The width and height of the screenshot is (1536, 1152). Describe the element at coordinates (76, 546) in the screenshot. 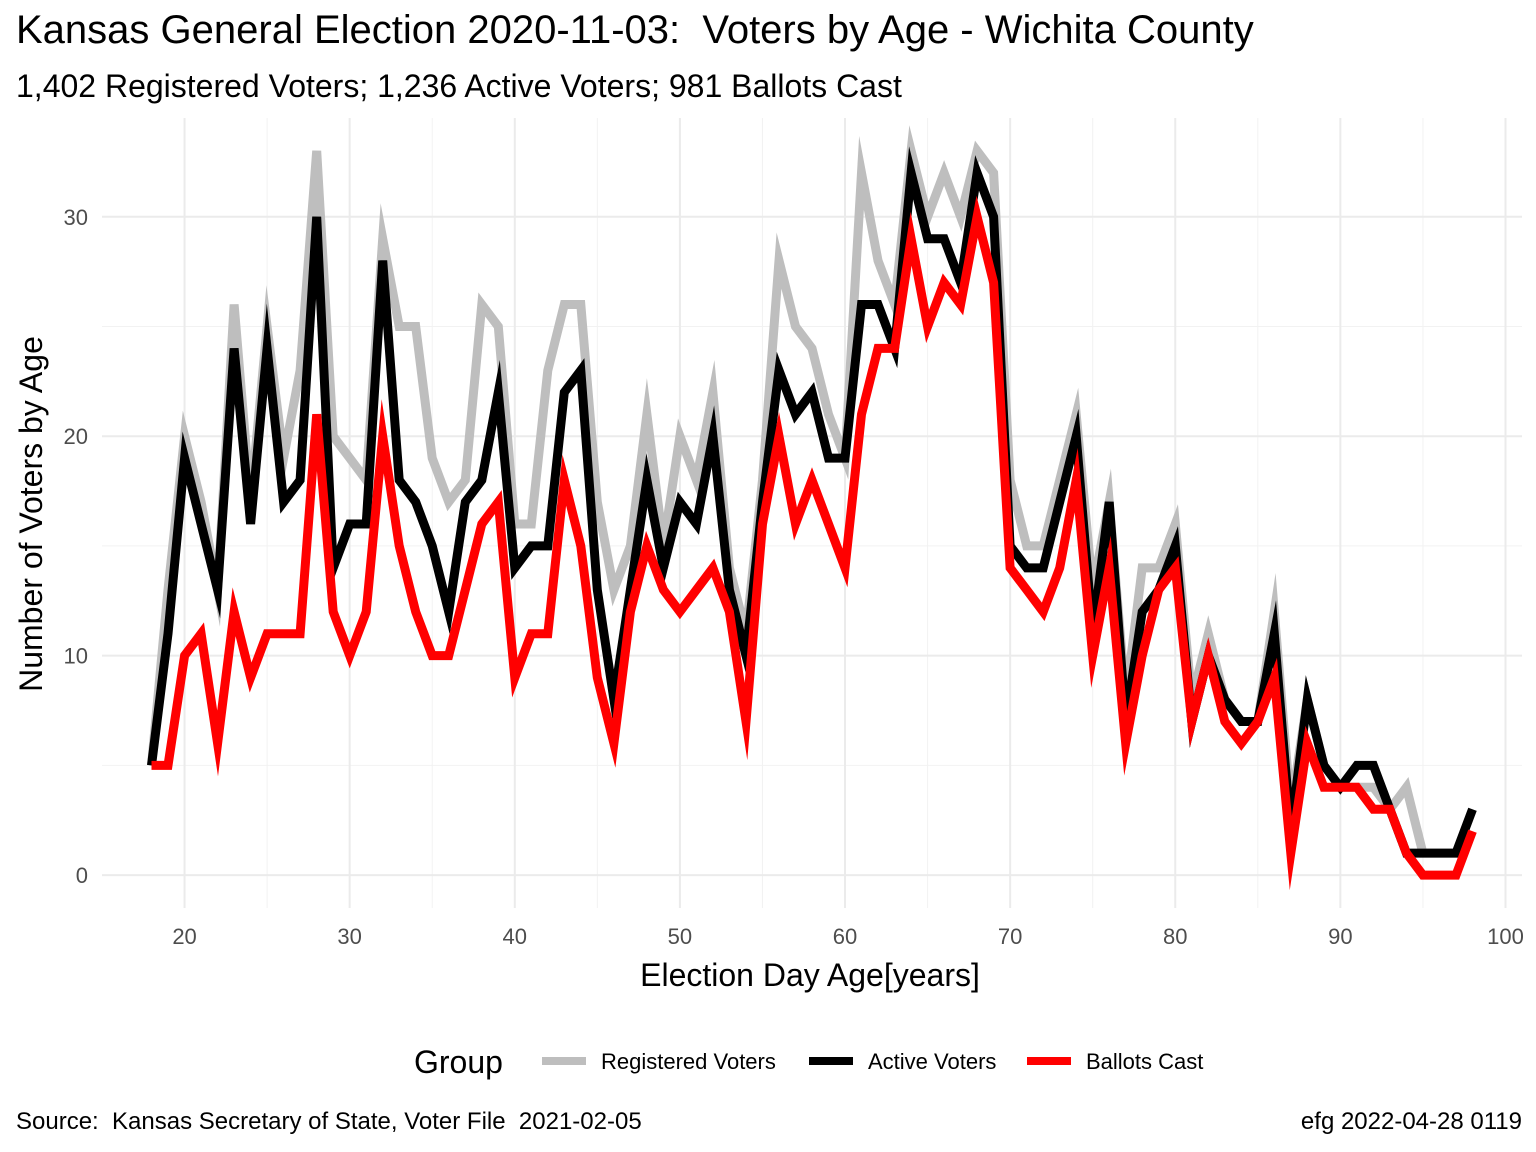

I see `y-tick-labels: 0 10 20 30` at that location.